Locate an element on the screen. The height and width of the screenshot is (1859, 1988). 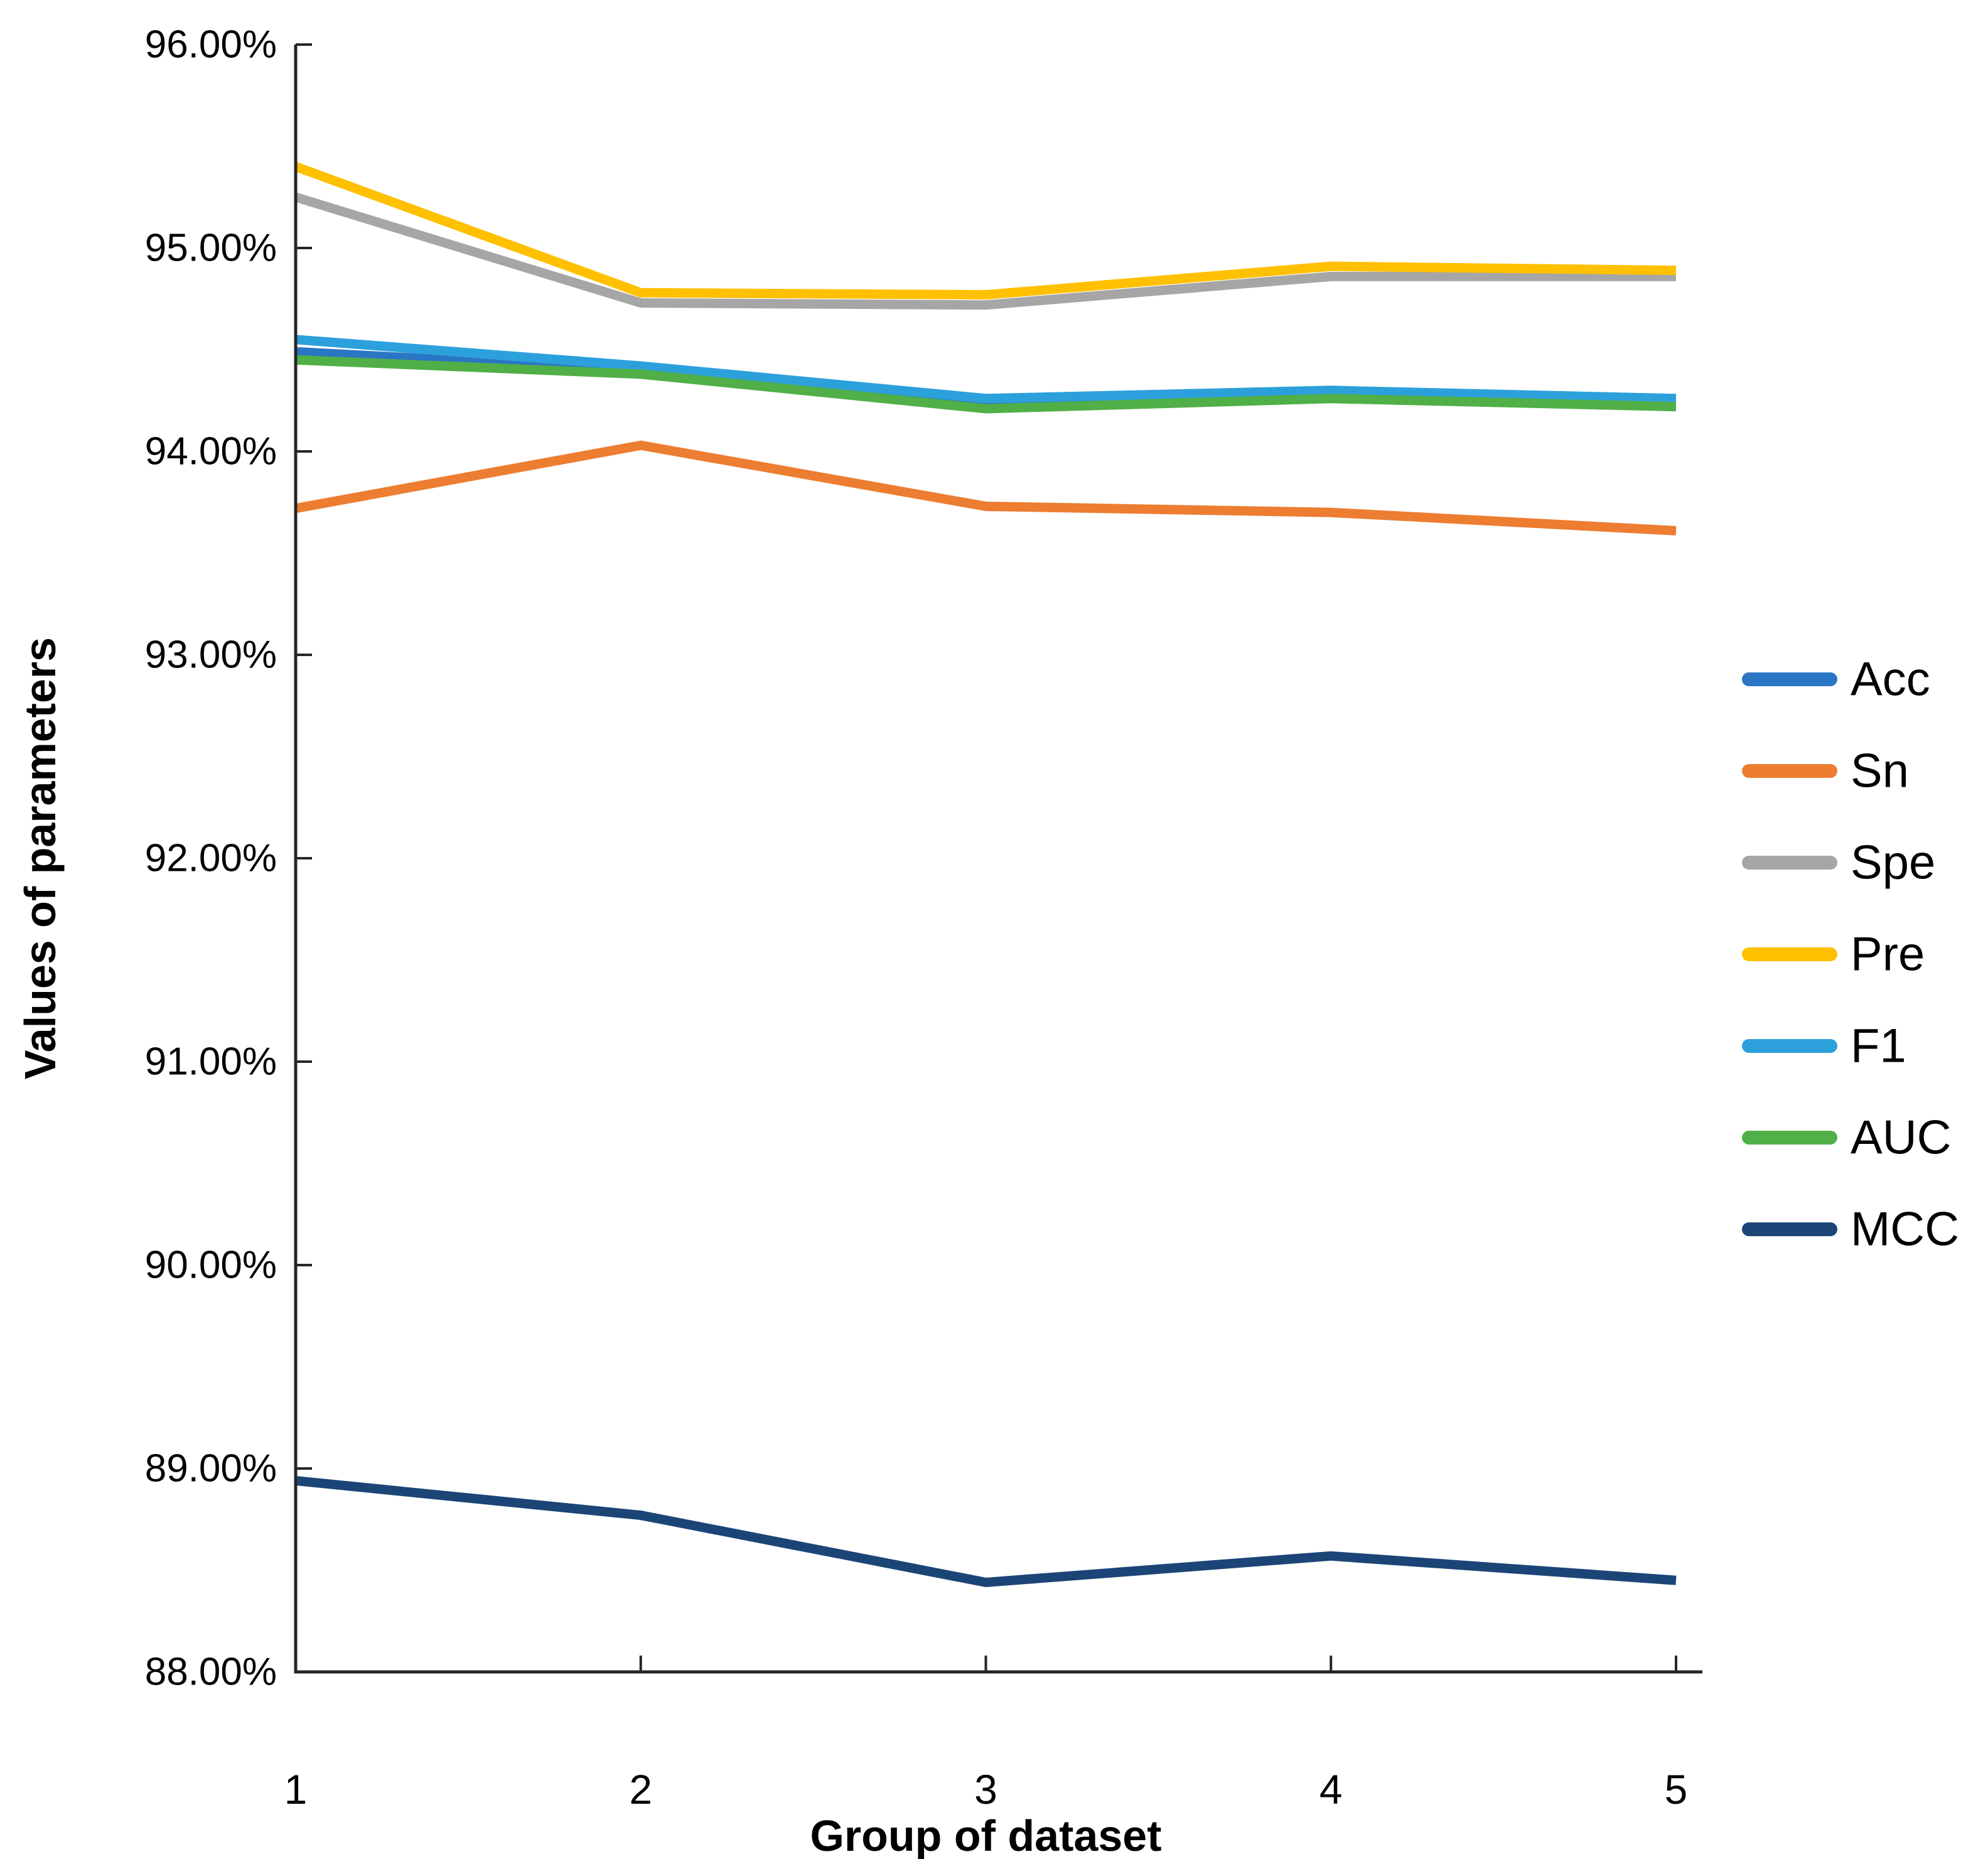
y-tick-label: 88.00% is located at coordinates (211, 1672).